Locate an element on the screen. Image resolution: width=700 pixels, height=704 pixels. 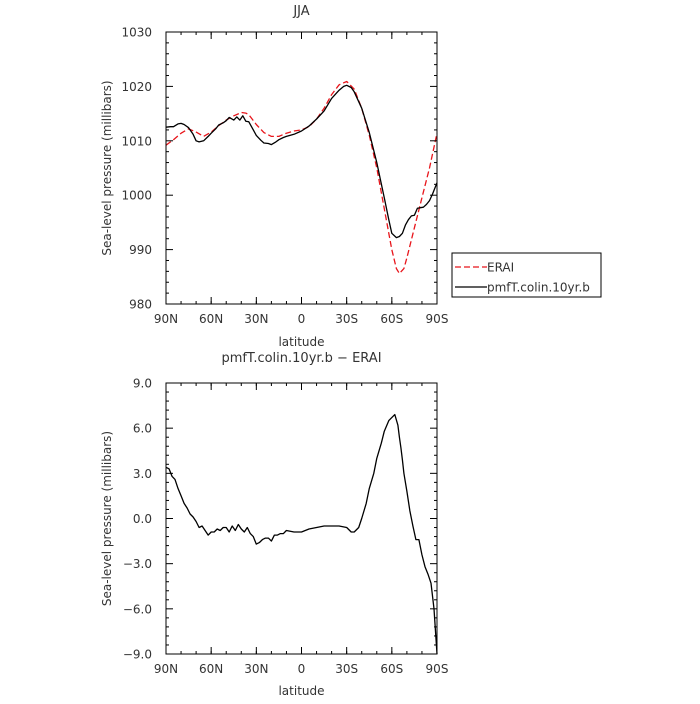
y-tick-label: 1010 is located at coordinates (136, 141).